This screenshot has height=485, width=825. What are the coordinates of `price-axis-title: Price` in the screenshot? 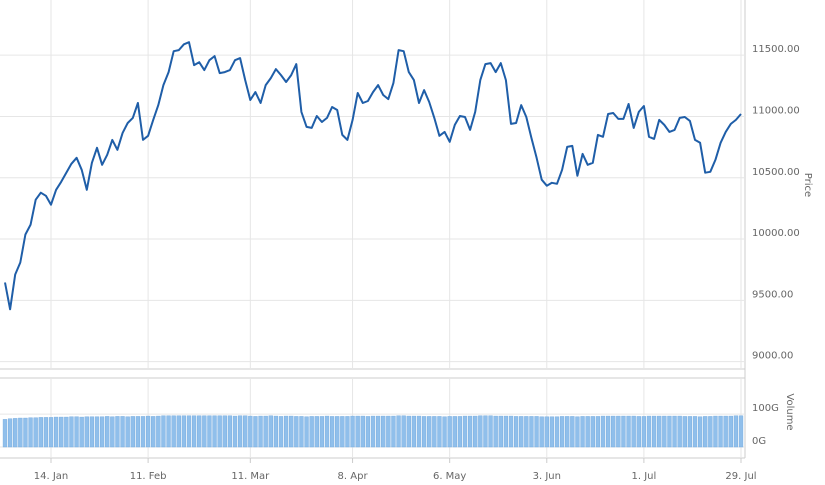 It's located at (807, 185).